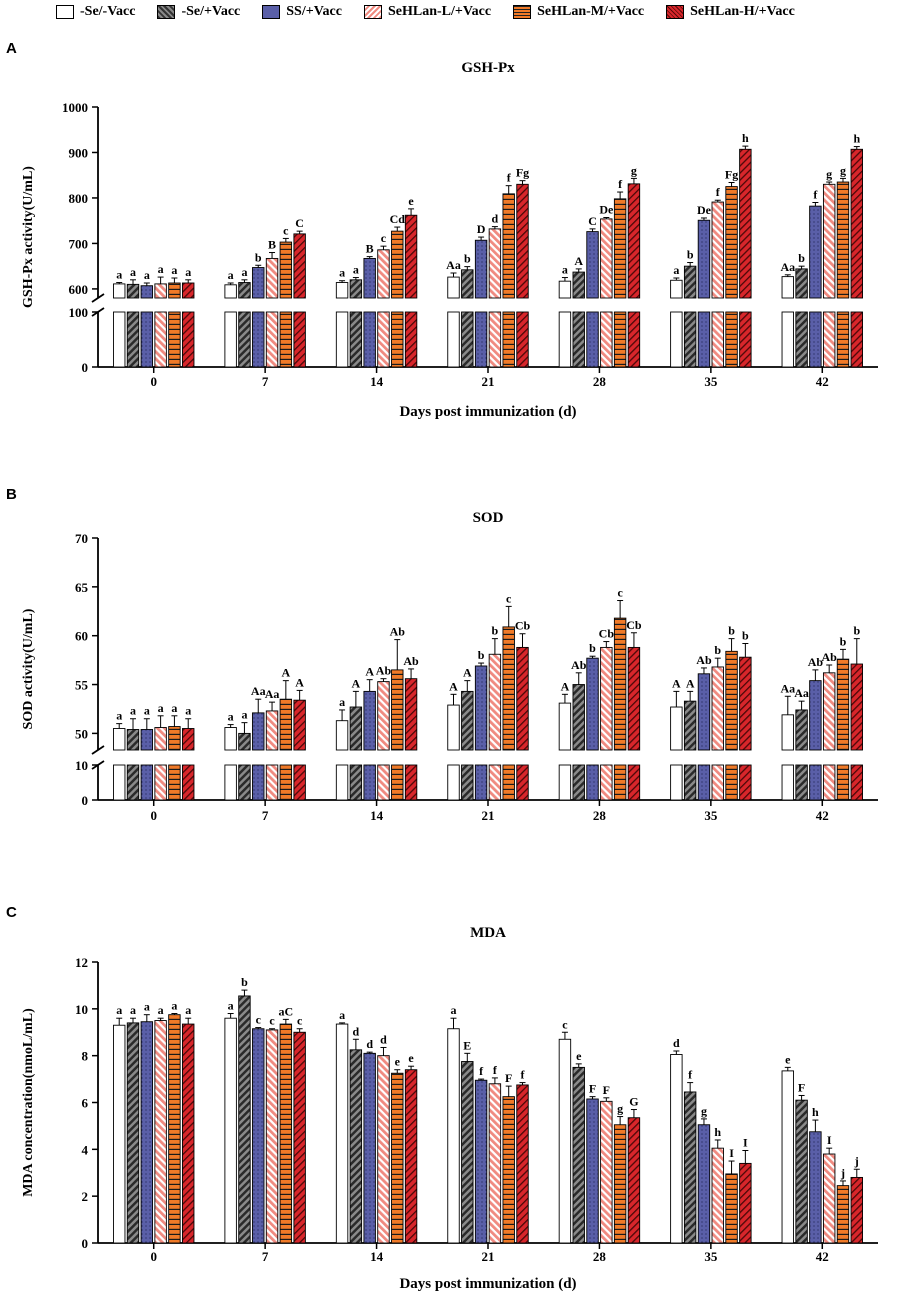 Image resolution: width=908 pixels, height=1299 pixels. Describe the element at coordinates (81, 538) in the screenshot. I see `y-tick-label: 70` at that location.